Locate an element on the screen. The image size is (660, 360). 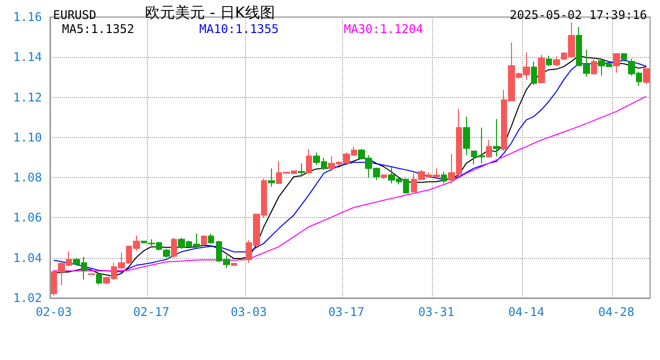
annotation: 2025-05-02 17:39:16 is located at coordinates (579, 15).